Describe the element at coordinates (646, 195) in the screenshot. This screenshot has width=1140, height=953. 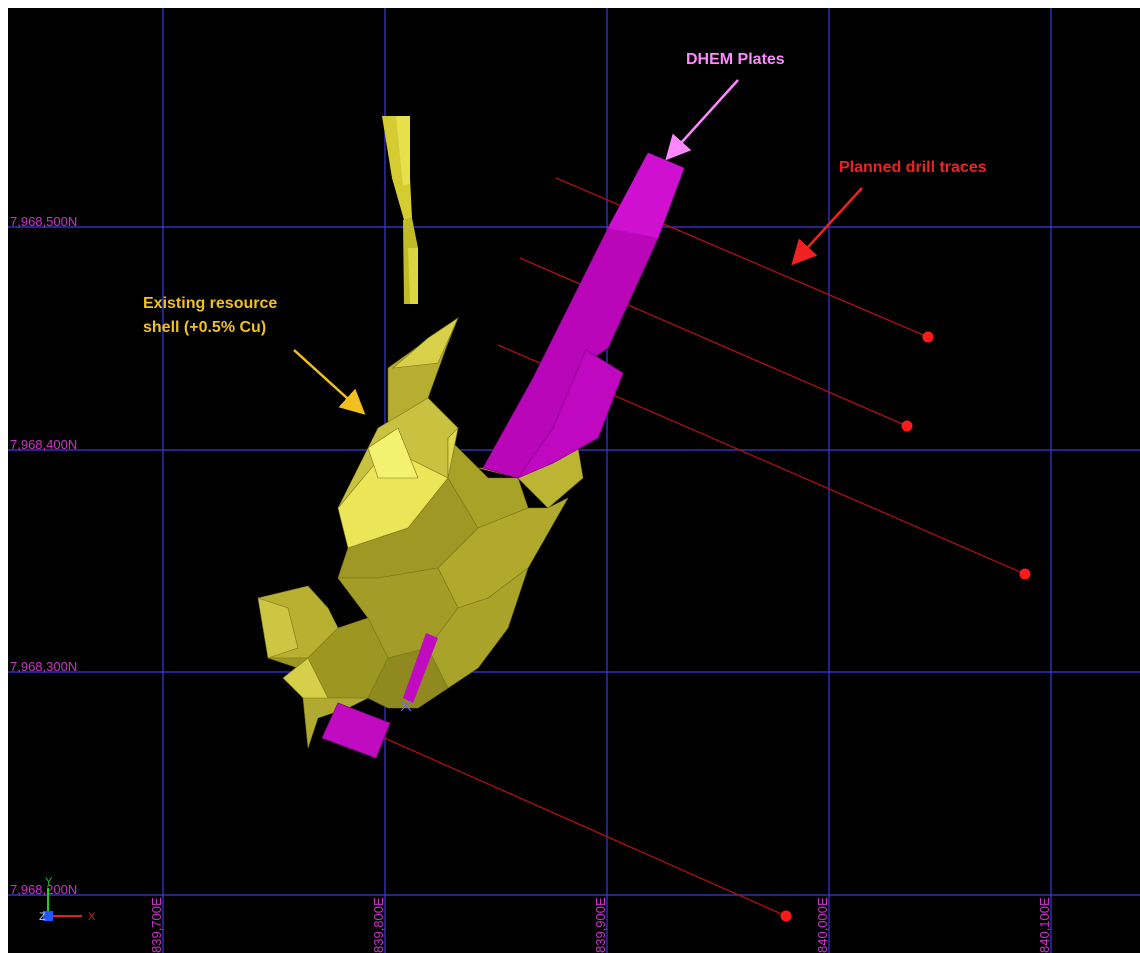
I see `dhem-plate-upper-face` at that location.